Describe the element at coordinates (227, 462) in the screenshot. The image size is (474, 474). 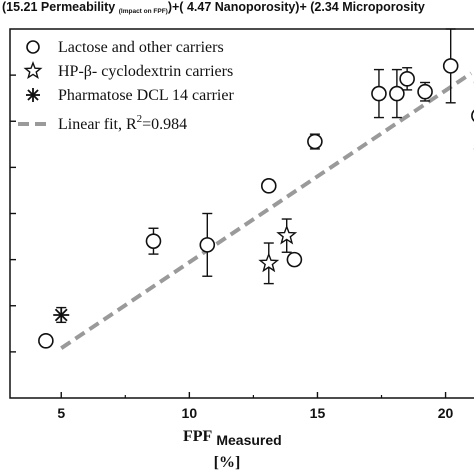
I see `x-axis-unit: [%]` at that location.